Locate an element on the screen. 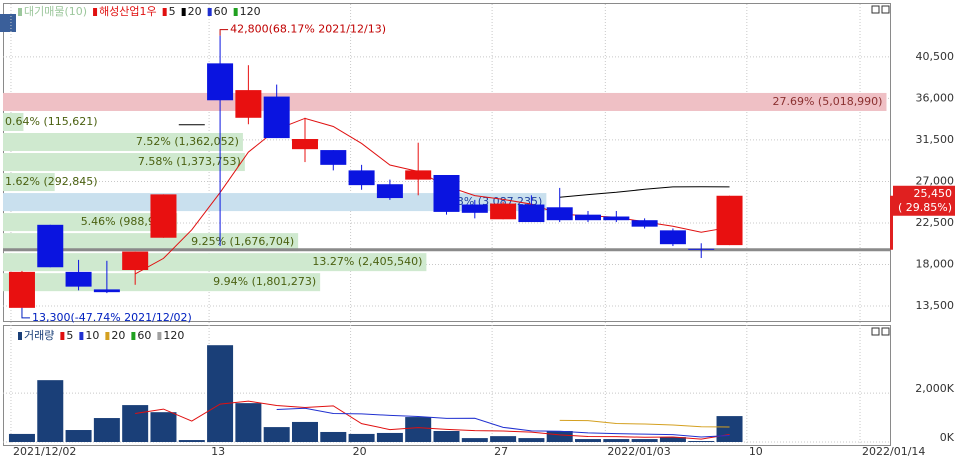 This screenshot has height=459, width=957. current-price-box is located at coordinates (924, 200).